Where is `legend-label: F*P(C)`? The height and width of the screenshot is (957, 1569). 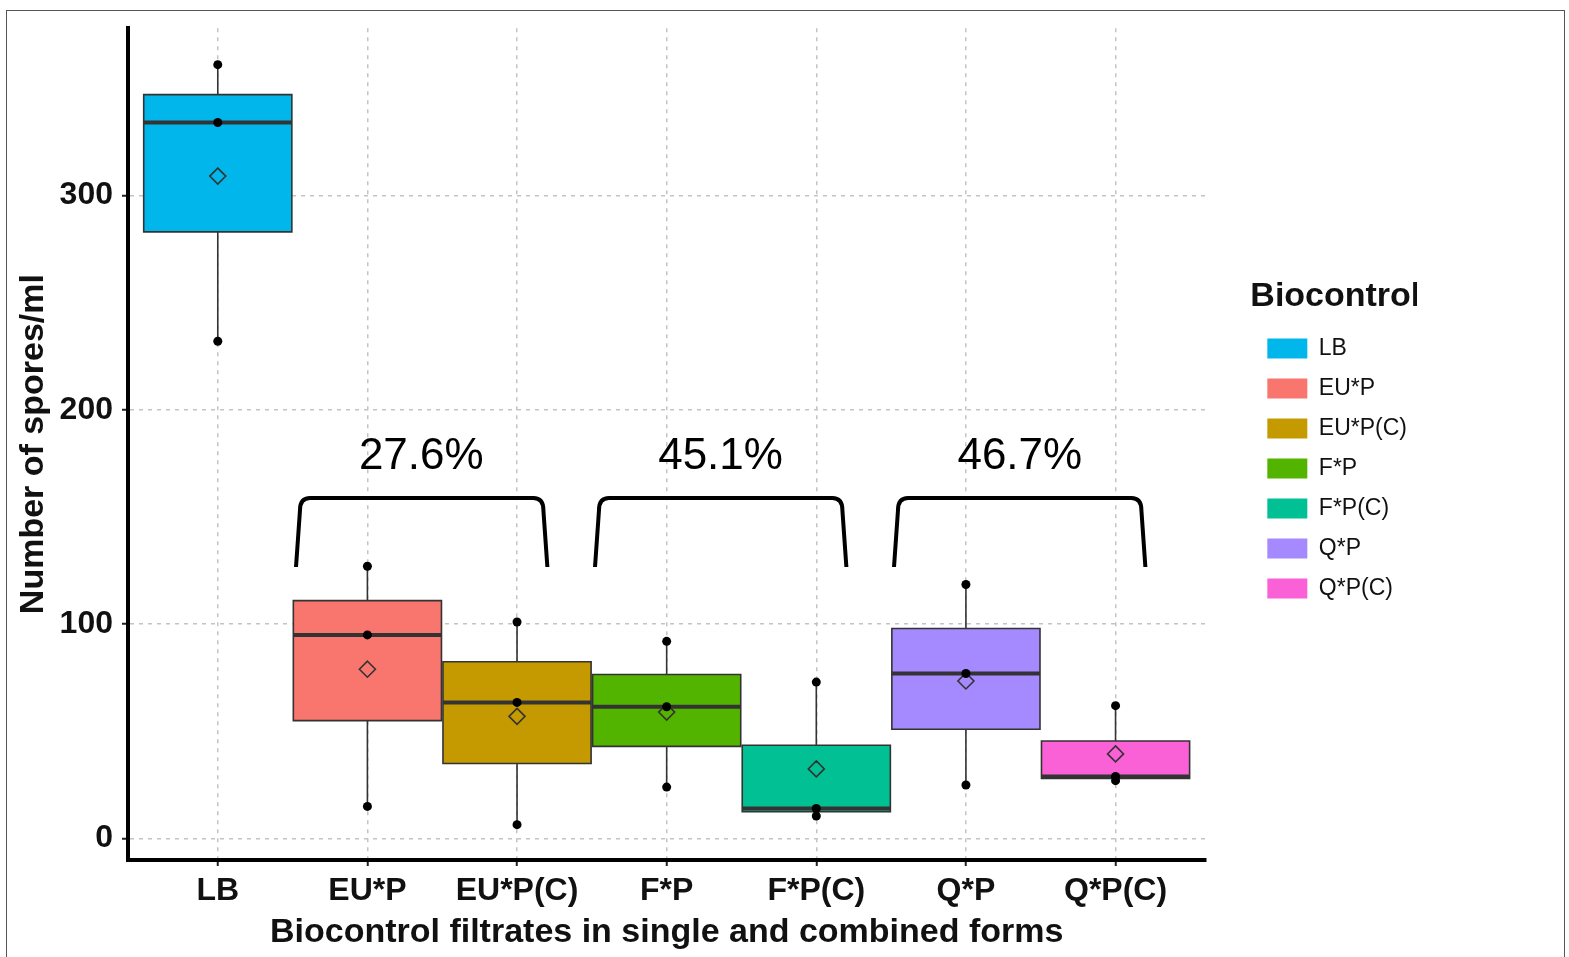
legend-label: F*P(C) is located at coordinates (1354, 506).